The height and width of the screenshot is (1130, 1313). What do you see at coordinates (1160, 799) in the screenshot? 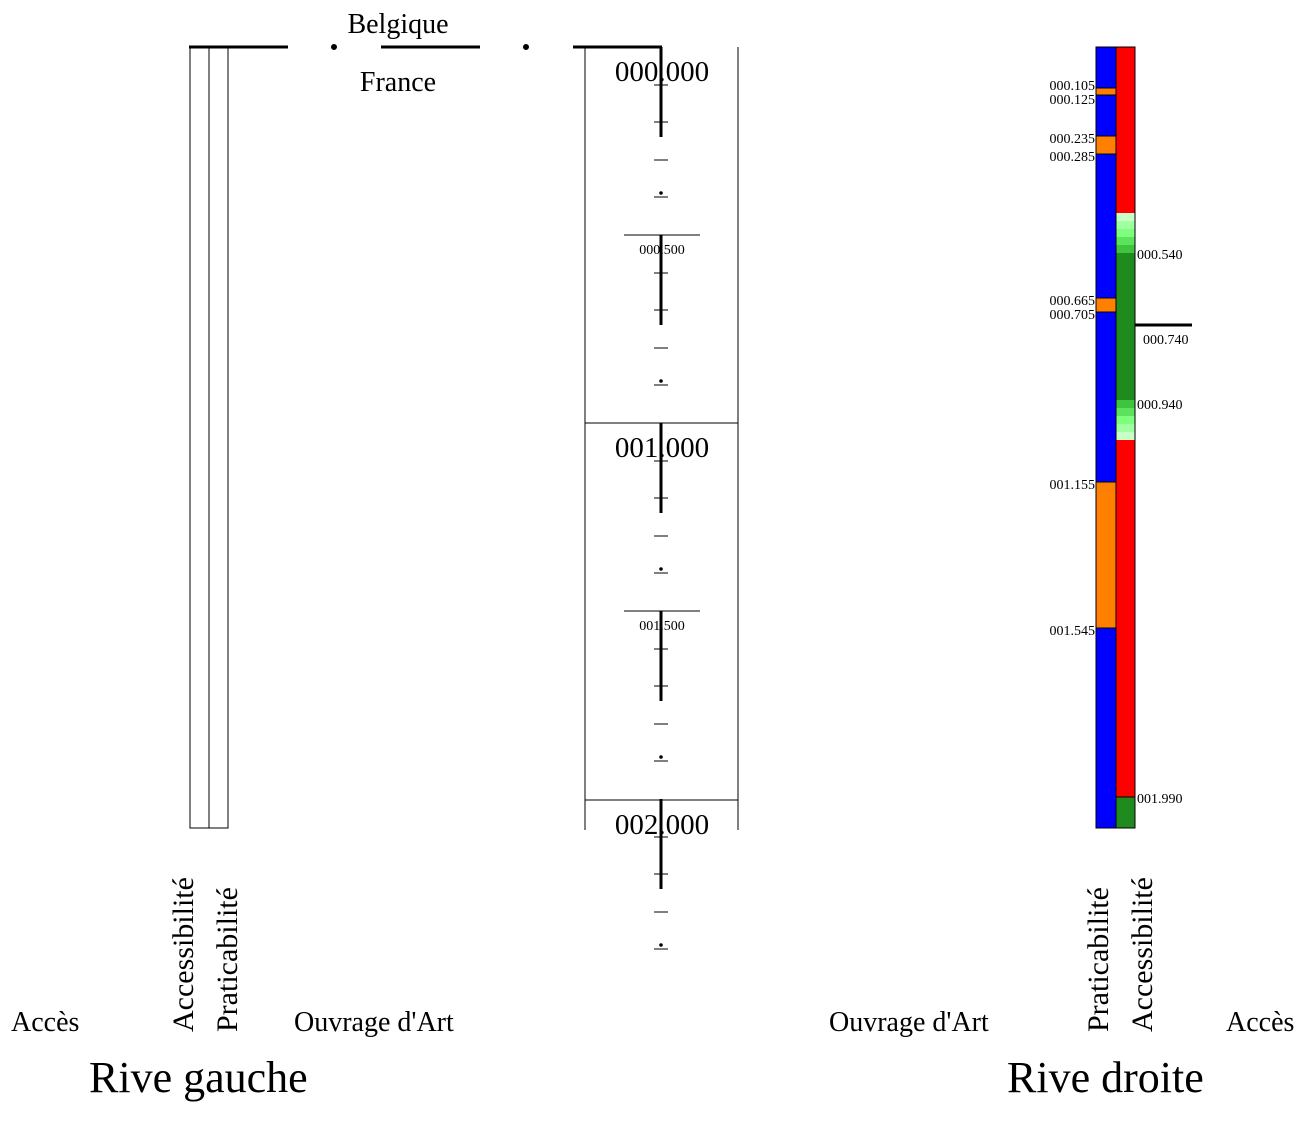
I see `acc-label-001-990: 001.990` at bounding box center [1160, 799].